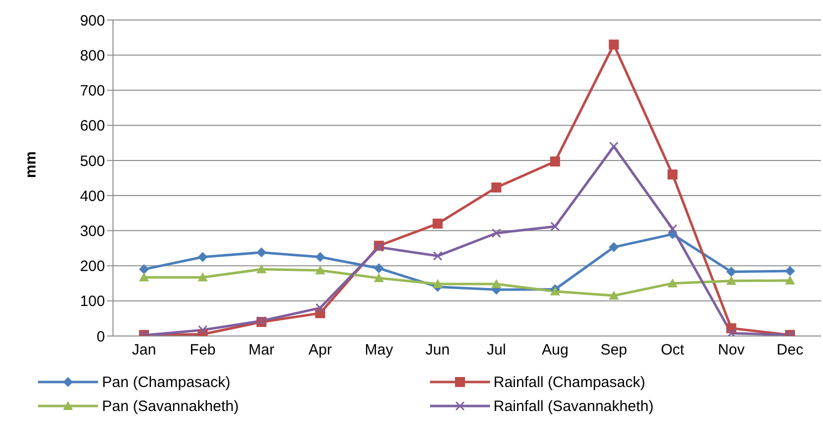 The height and width of the screenshot is (426, 823). I want to click on y-axis-title: mm, so click(31, 164).